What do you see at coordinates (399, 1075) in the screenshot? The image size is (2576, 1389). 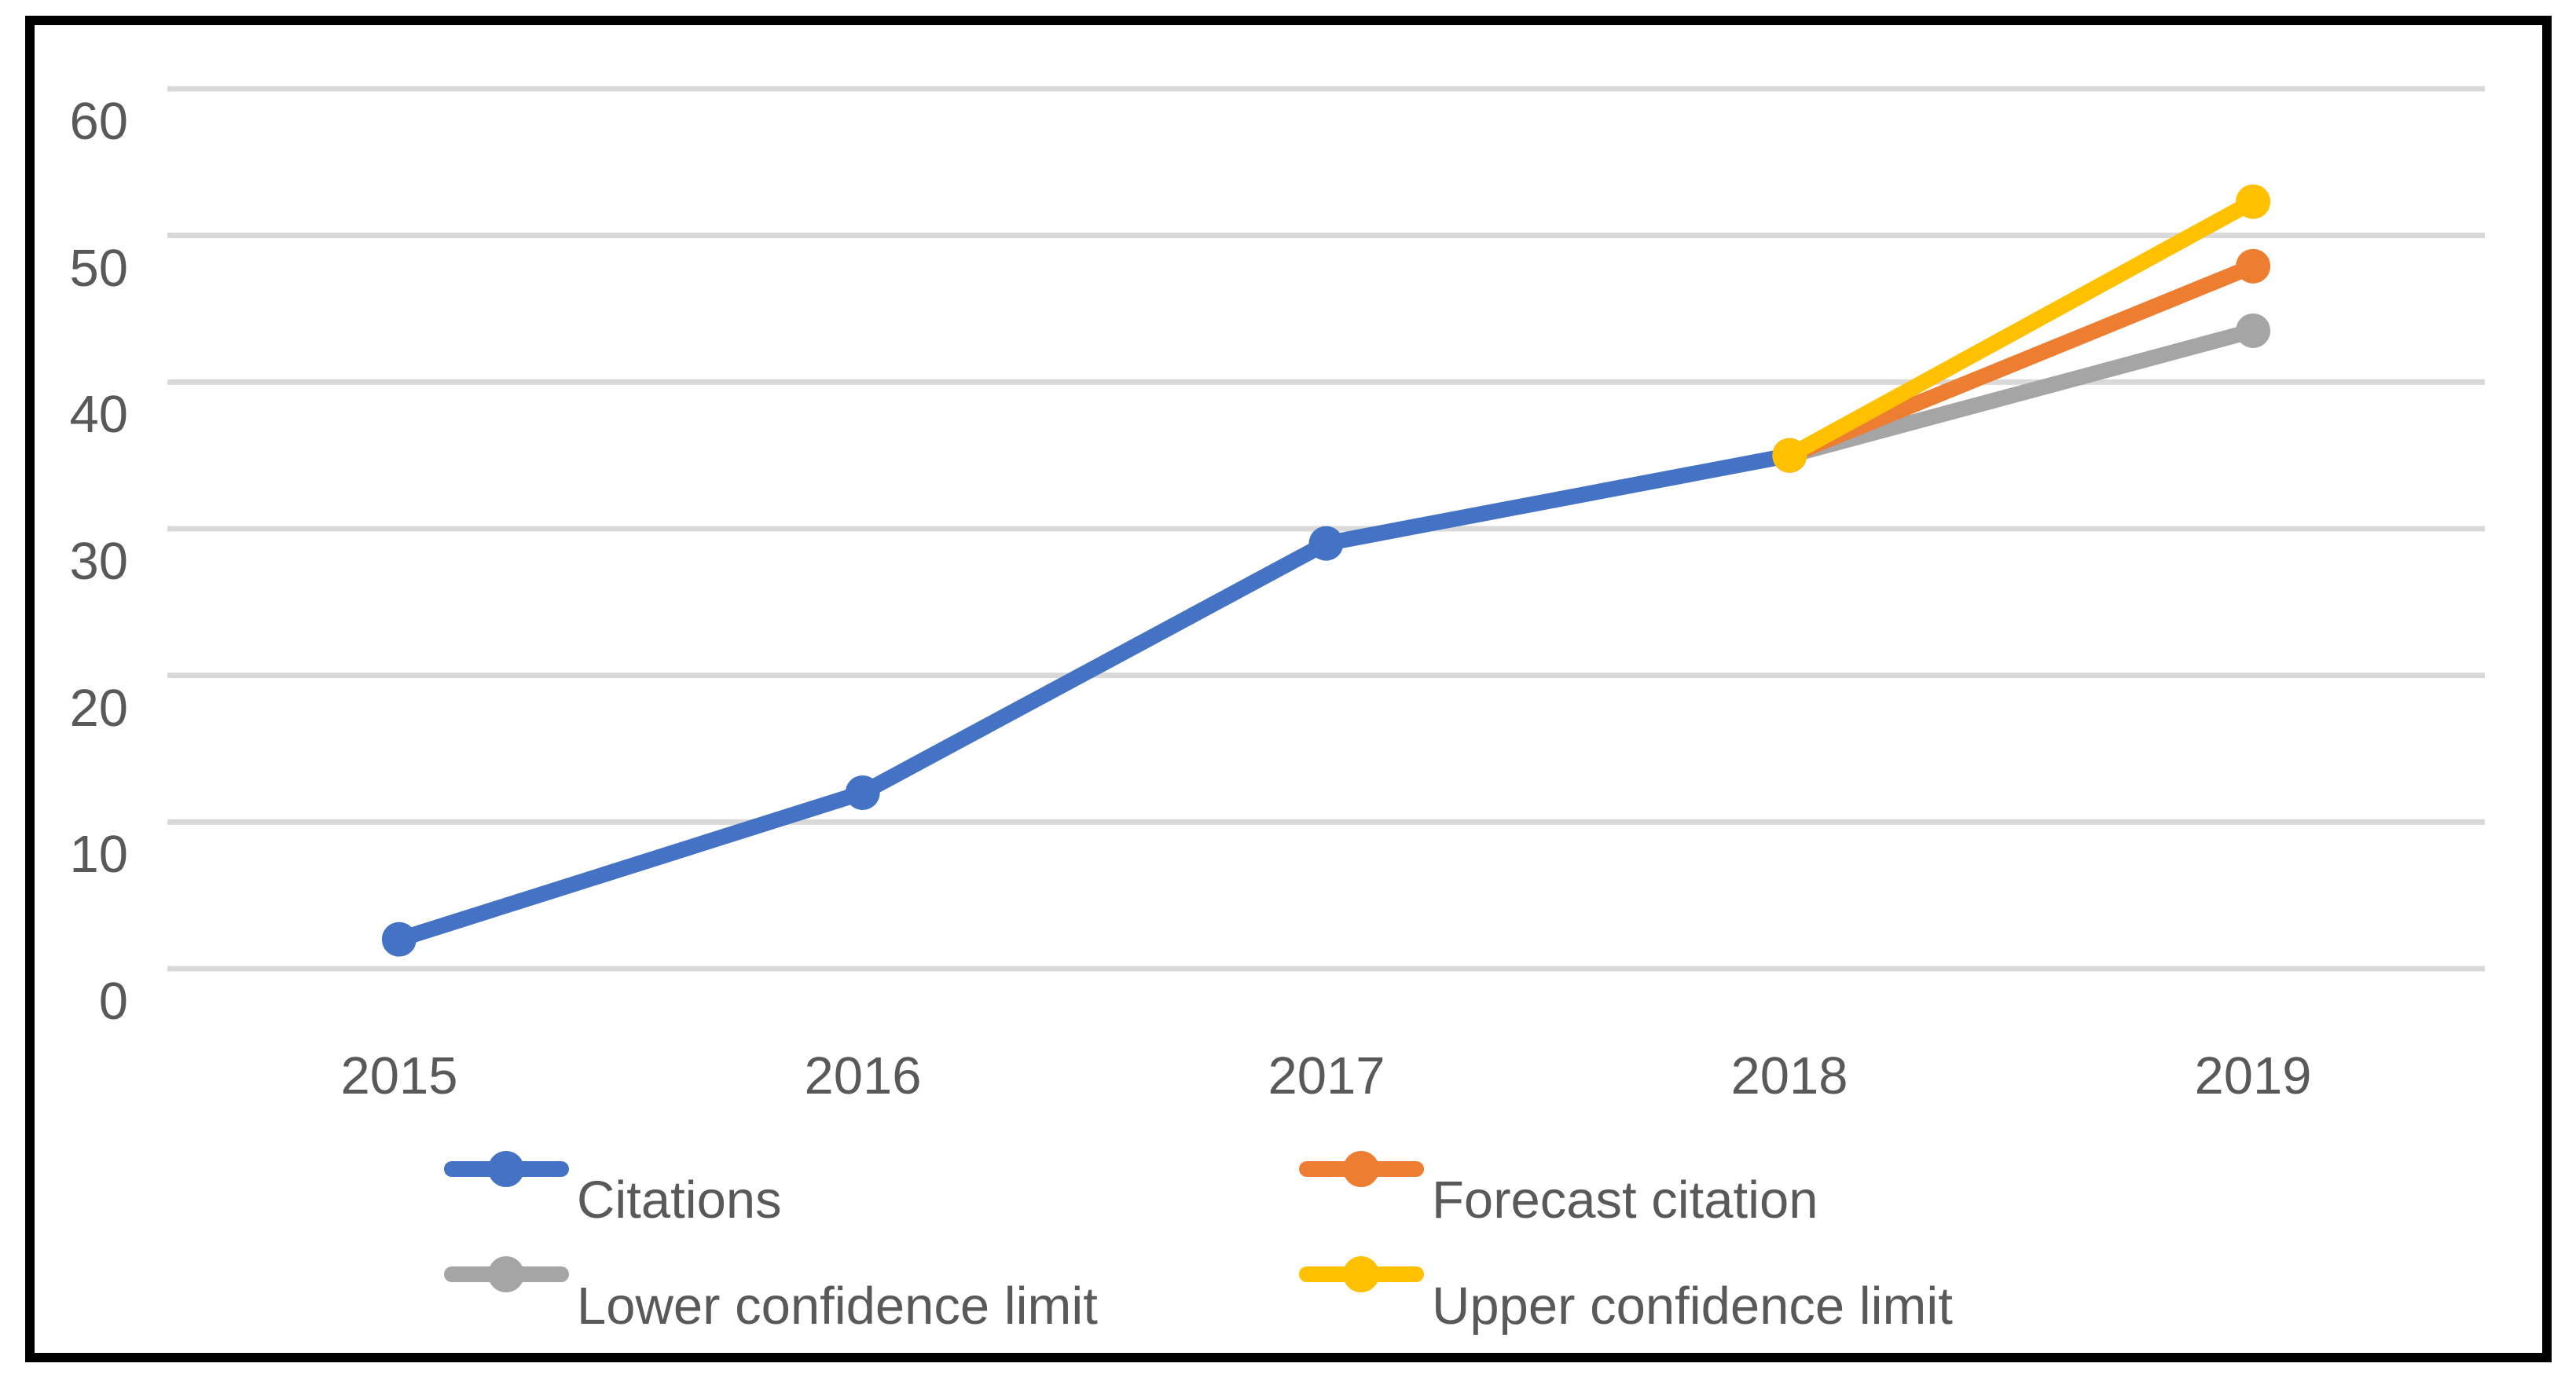 I see `x-axis-category-label: 2015` at bounding box center [399, 1075].